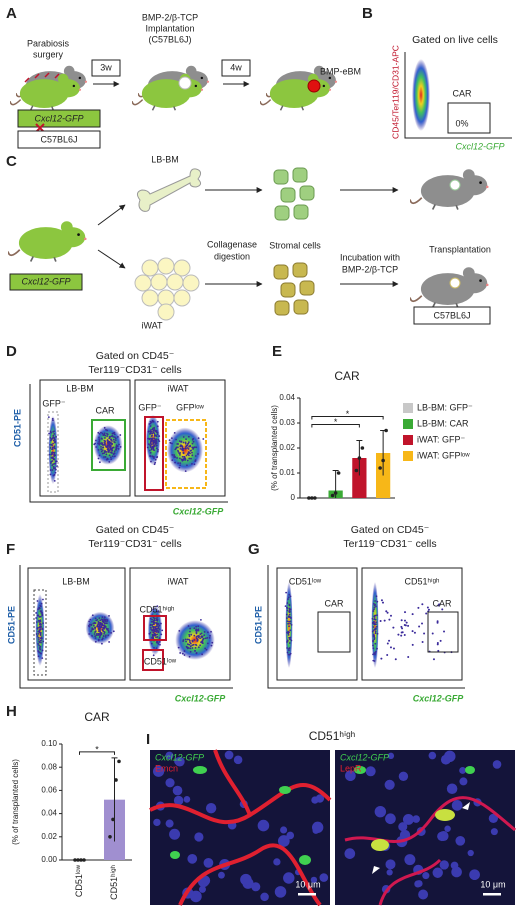  Describe the element at coordinates (80, 388) in the screenshot. I see `plot-label: LB-BM` at that location.